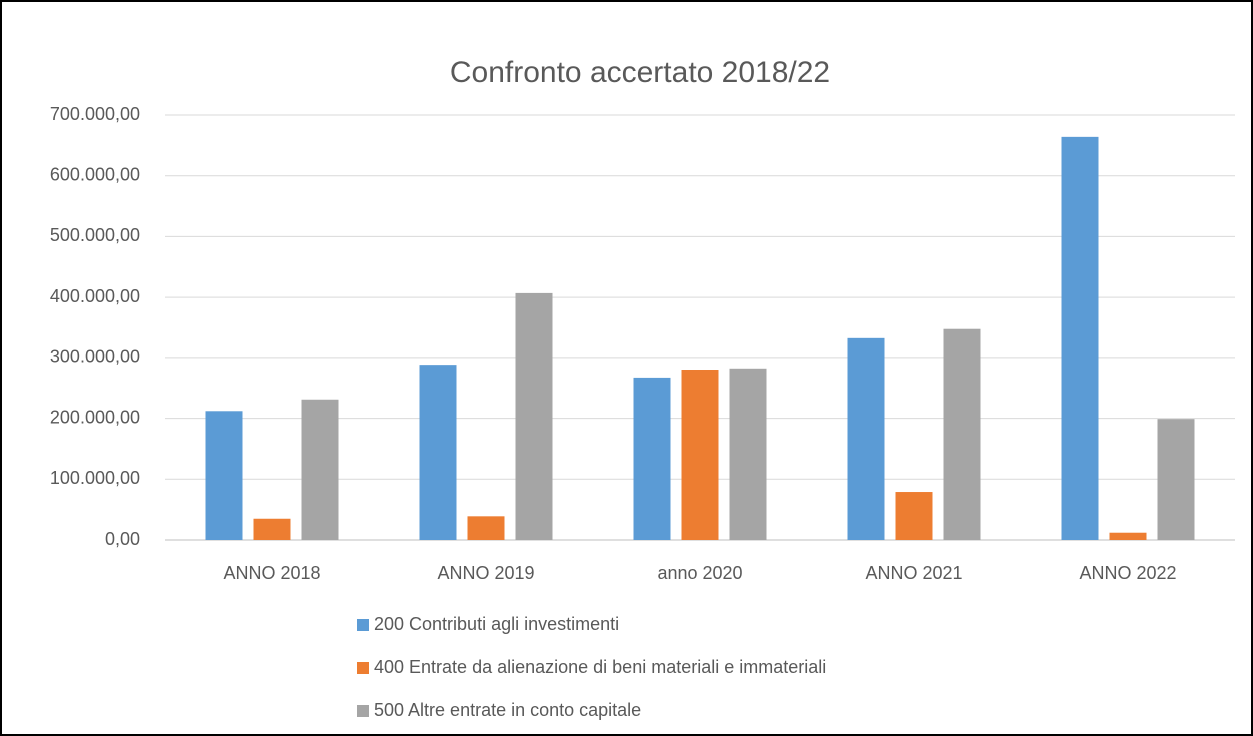 This screenshot has width=1253, height=736. I want to click on y-tick-label: 500.000,00, so click(95, 235).